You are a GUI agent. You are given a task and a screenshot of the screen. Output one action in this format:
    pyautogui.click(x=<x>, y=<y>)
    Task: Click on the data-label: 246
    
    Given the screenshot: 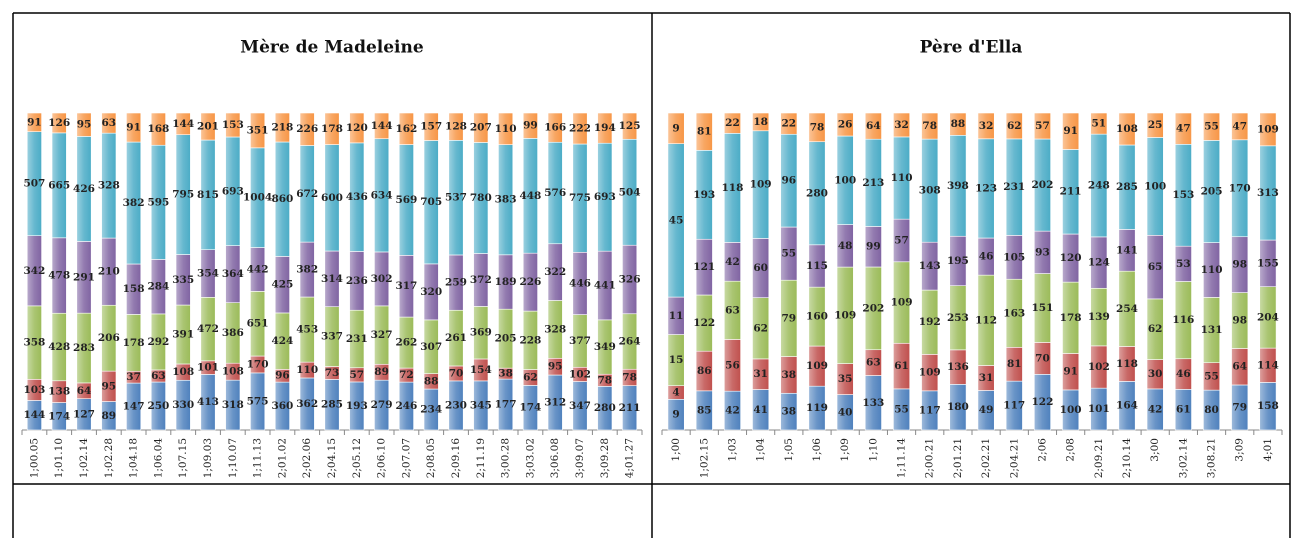 What is the action you would take?
    pyautogui.click(x=406, y=406)
    